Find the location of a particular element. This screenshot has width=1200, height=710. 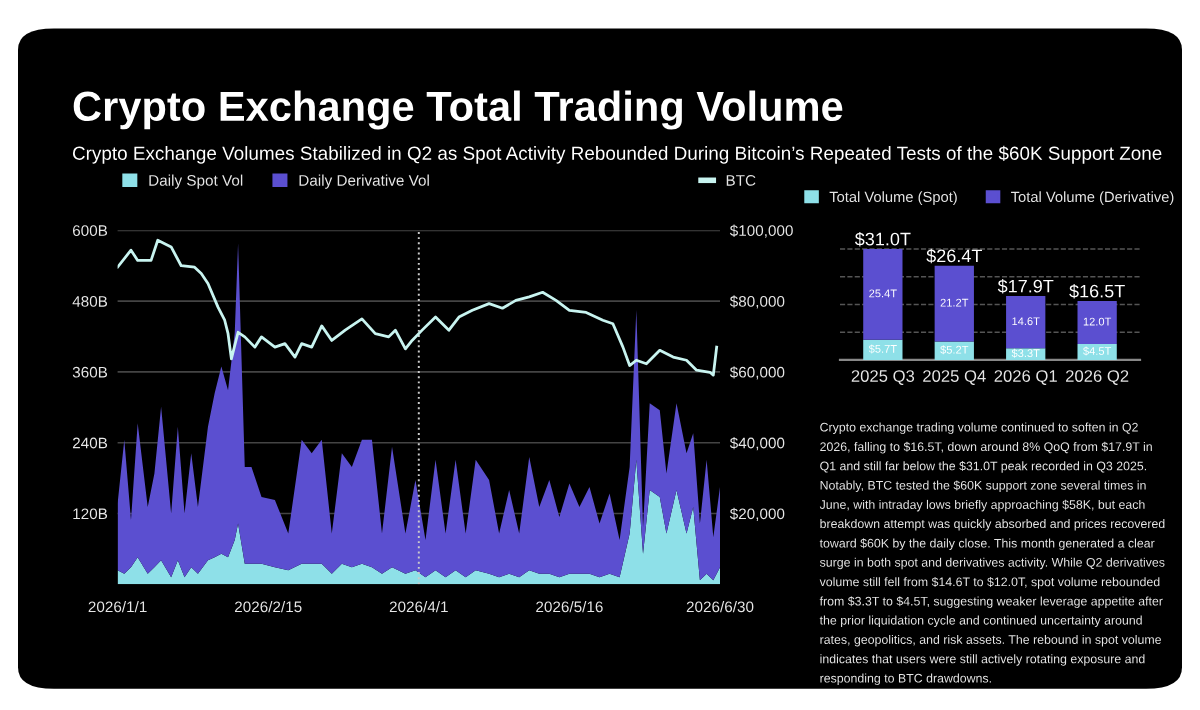

annotation: $26.4T is located at coordinates (954, 256).